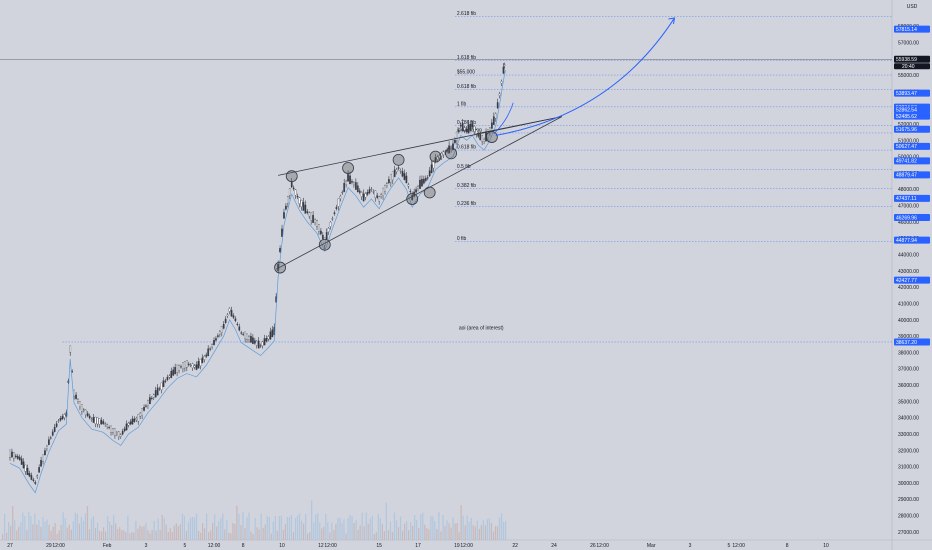  What do you see at coordinates (908, 223) in the screenshot?
I see `y-tick-label: 46000.00` at bounding box center [908, 223].